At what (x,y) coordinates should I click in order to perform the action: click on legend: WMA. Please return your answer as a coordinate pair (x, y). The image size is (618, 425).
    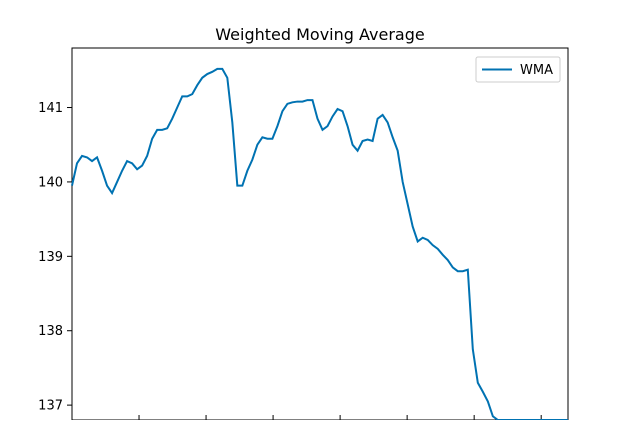
    Looking at the image, I should click on (518, 69).